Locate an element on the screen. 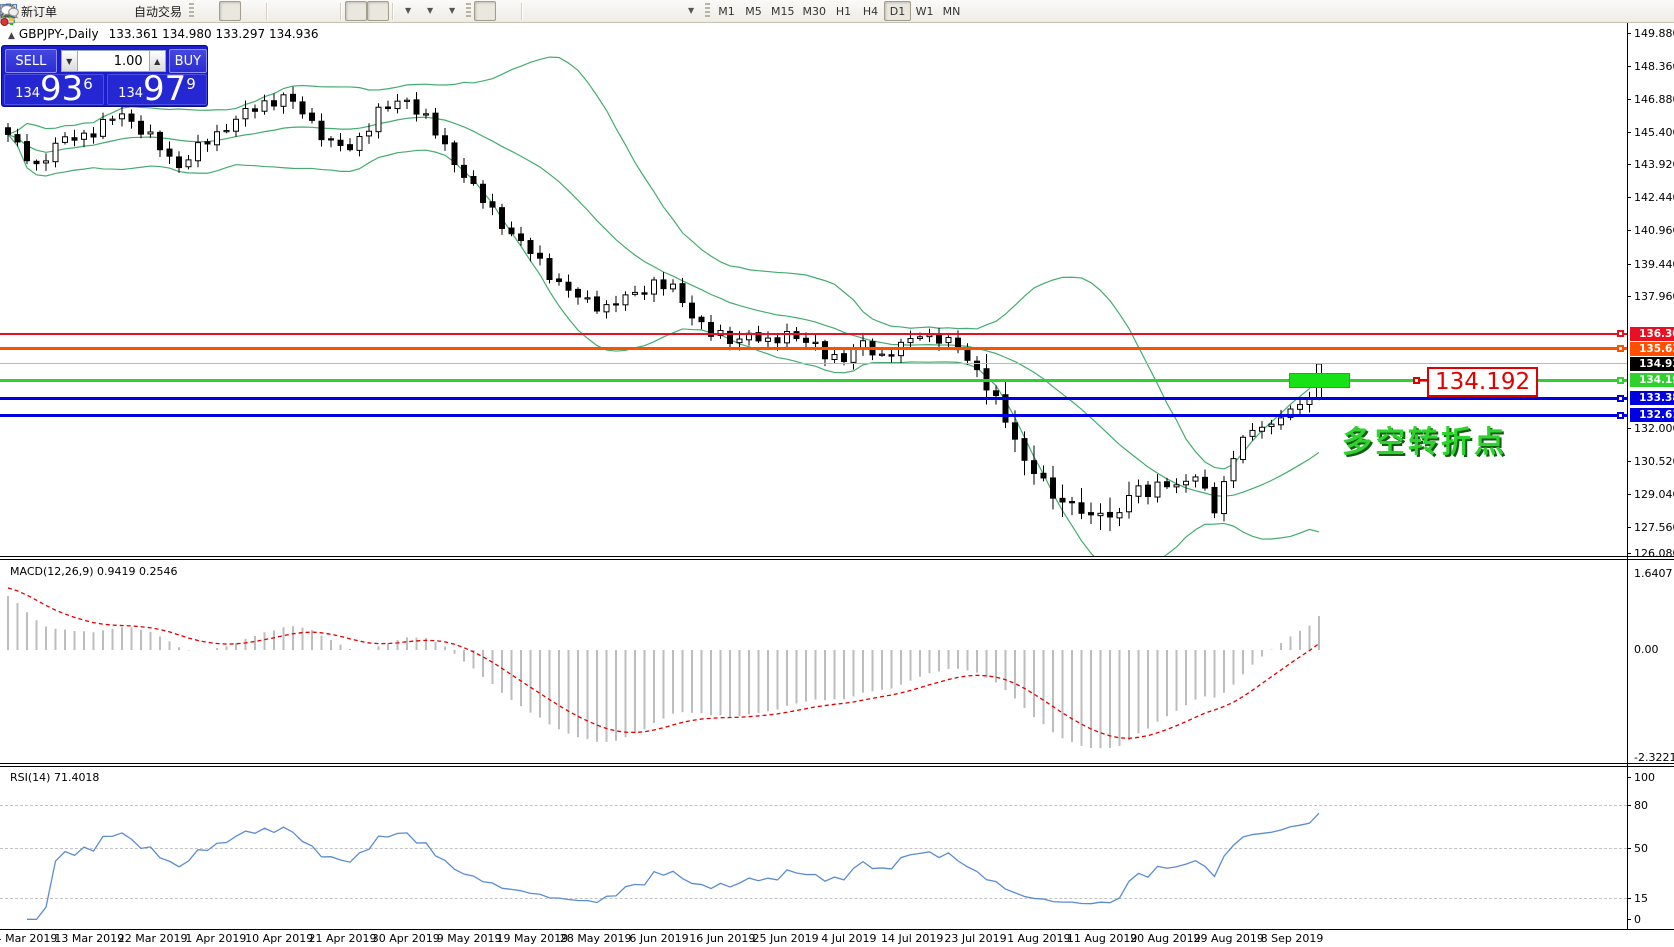  timeframe-group: M1 M5 M15 M30 H1 H4 D1 W1 MN is located at coordinates (839, 11).